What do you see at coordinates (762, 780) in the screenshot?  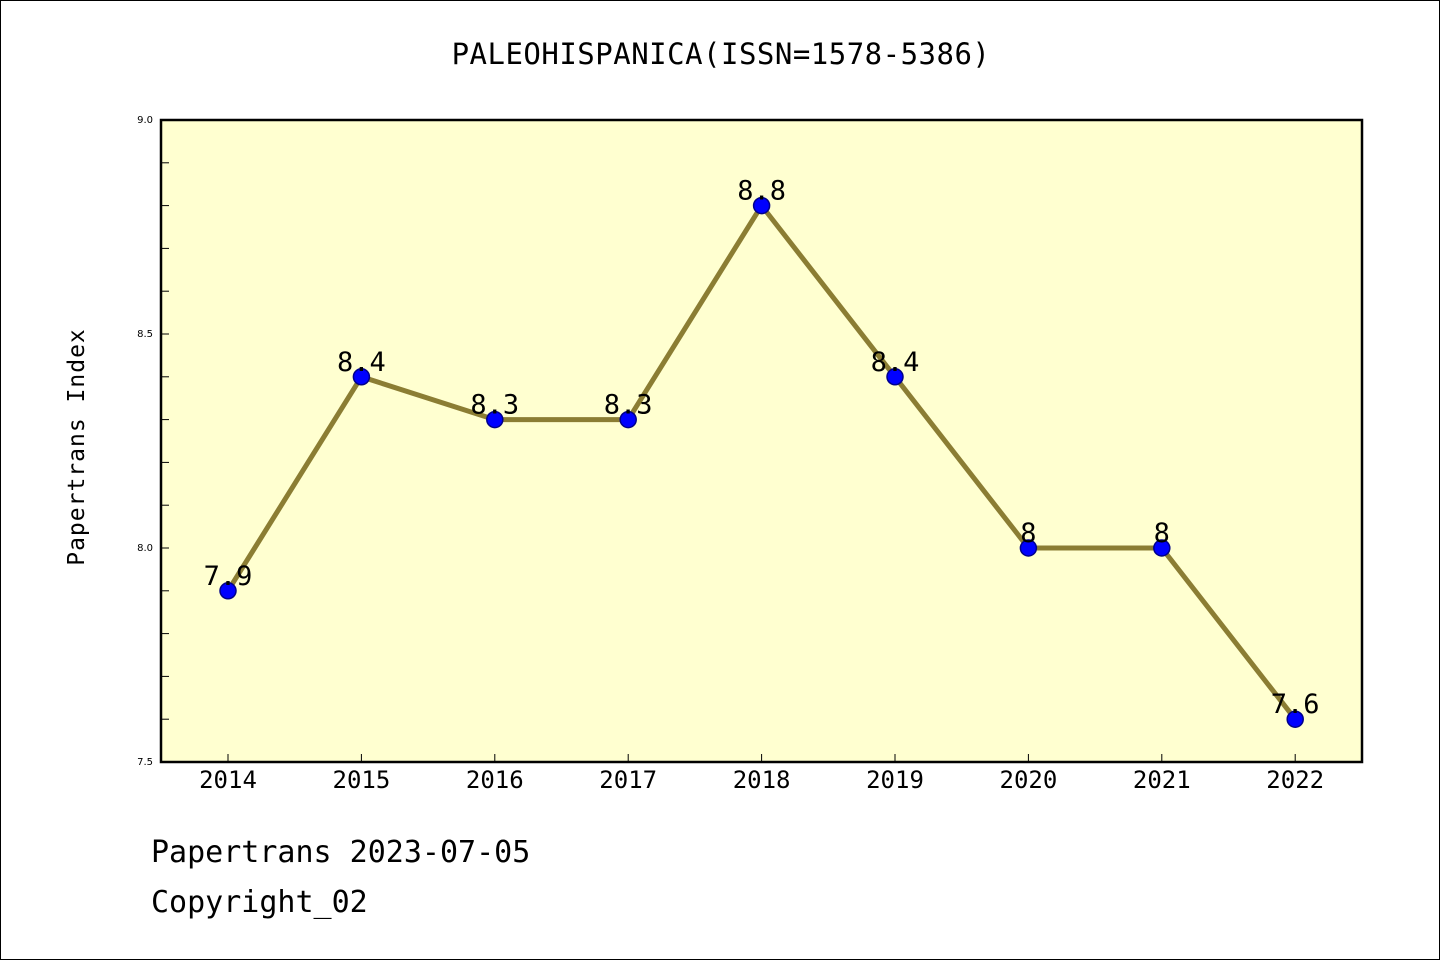 I see `x-tick-label: 2018` at bounding box center [762, 780].